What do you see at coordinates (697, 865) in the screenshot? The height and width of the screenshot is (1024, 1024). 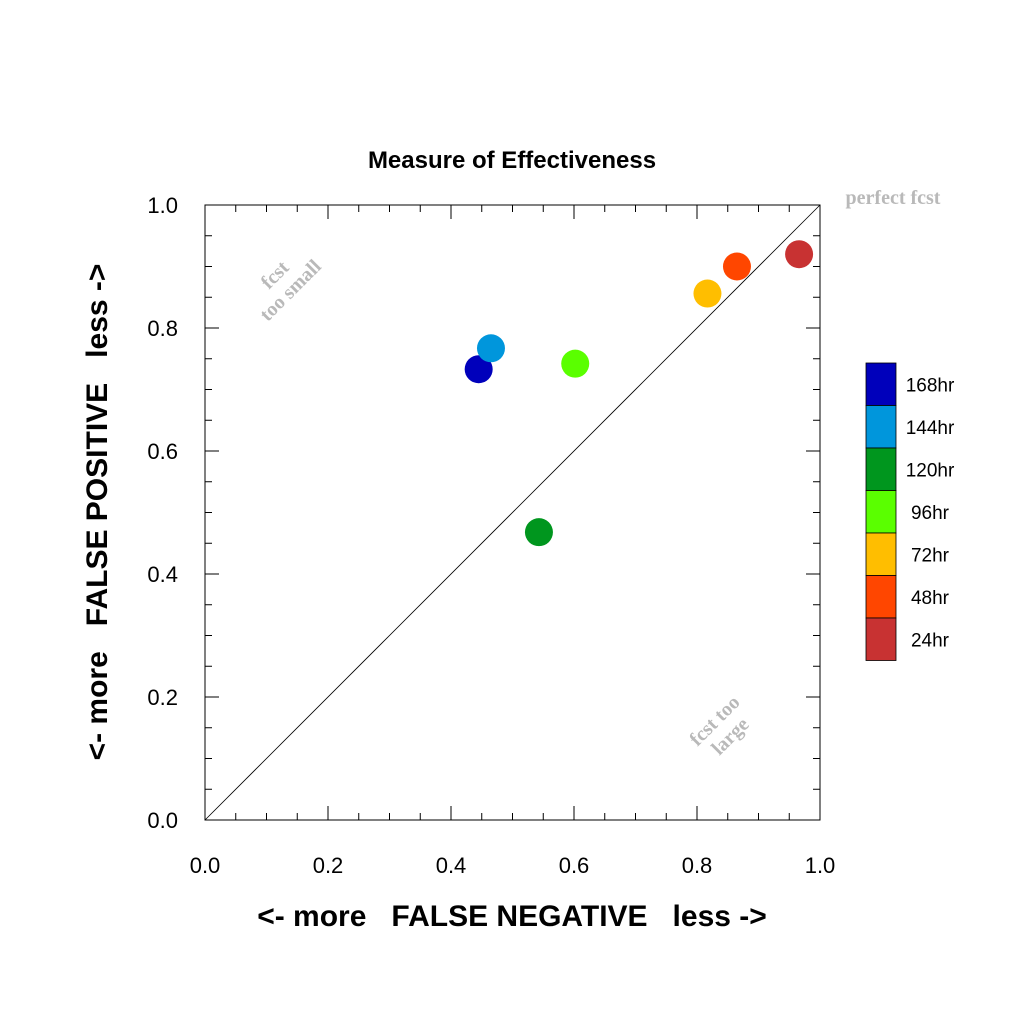 I see `x-tick-label: 0.8` at bounding box center [697, 865].